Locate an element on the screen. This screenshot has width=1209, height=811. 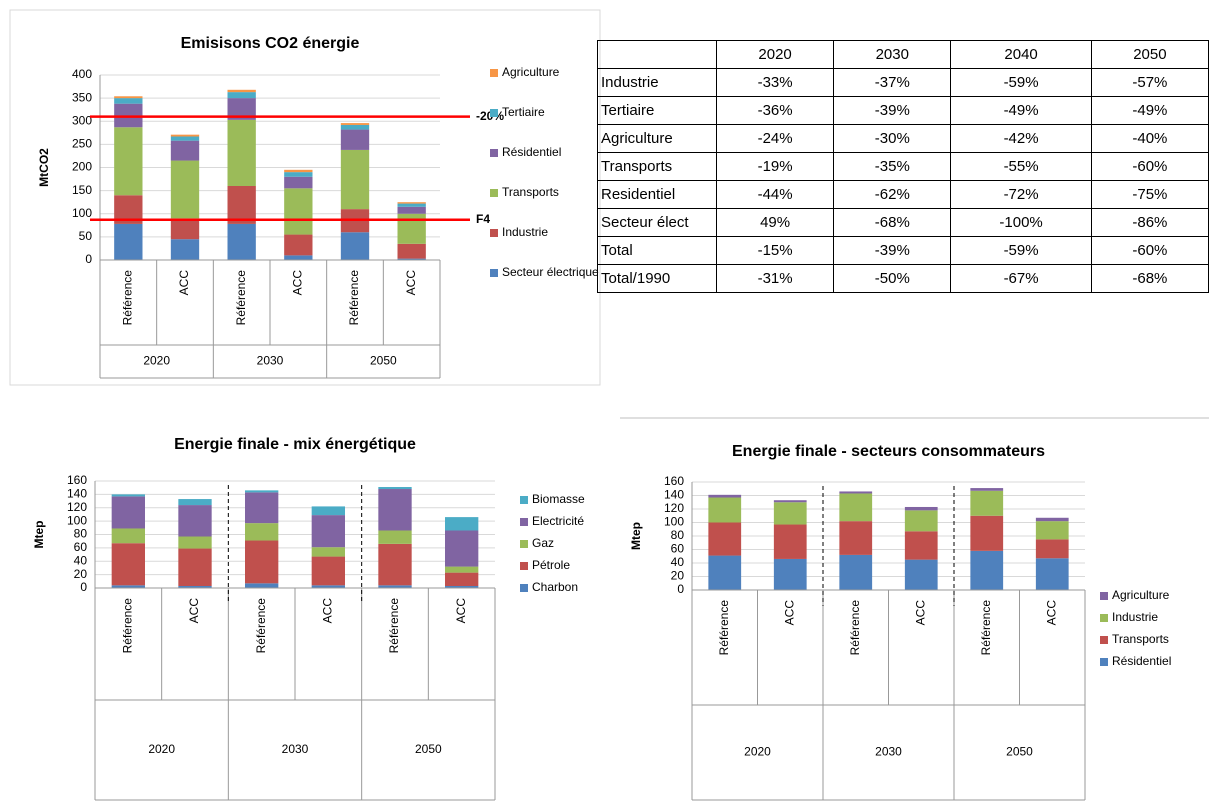
table-cell: -67% is located at coordinates (1021, 278).